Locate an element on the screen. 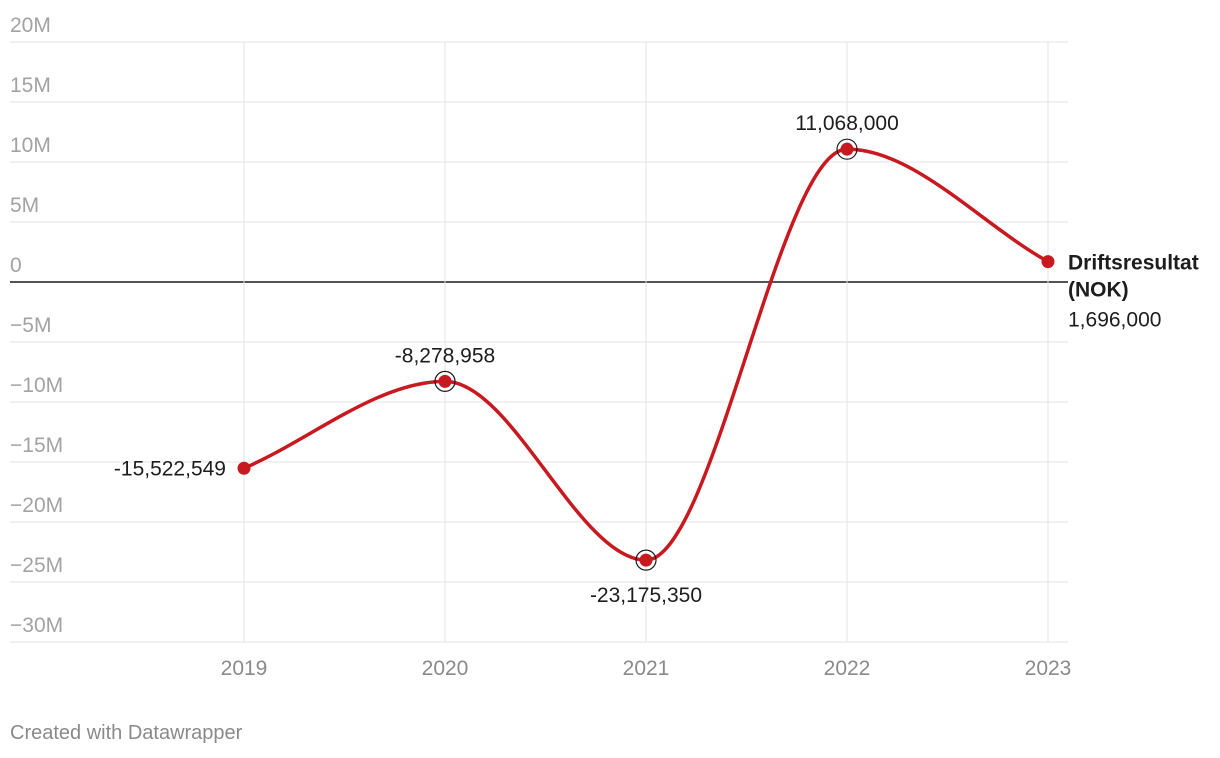 The image size is (1220, 758). y-tick-label: 20M is located at coordinates (30, 25).